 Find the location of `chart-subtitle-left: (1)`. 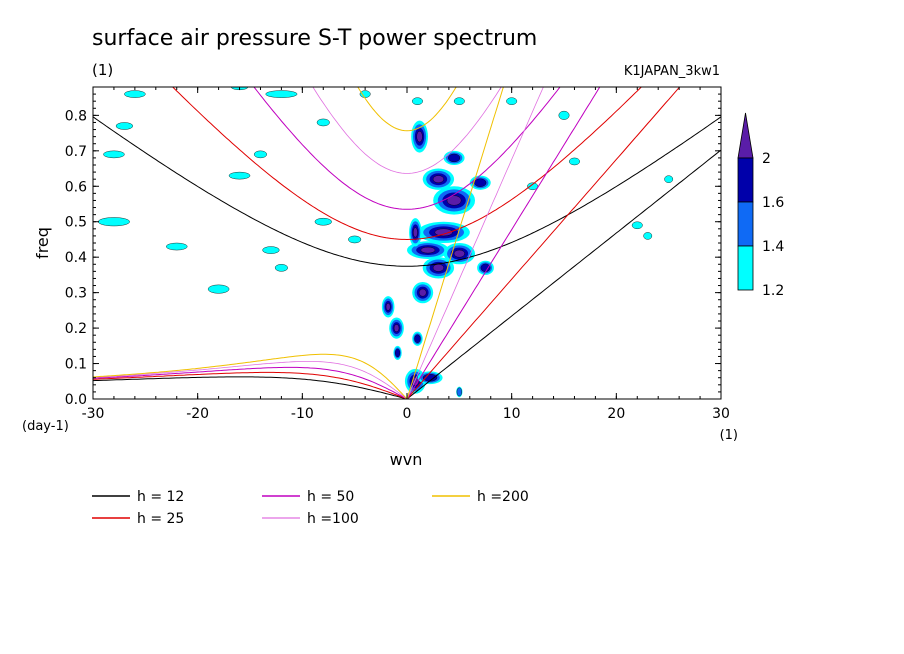

chart-subtitle-left: (1) is located at coordinates (102, 70).